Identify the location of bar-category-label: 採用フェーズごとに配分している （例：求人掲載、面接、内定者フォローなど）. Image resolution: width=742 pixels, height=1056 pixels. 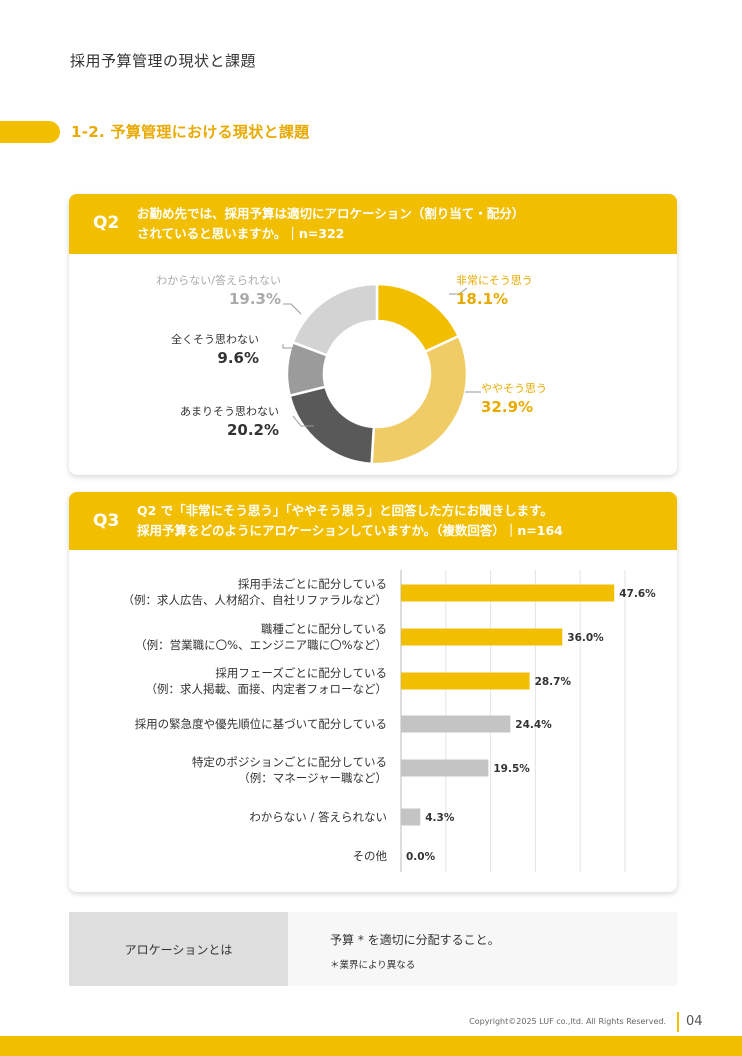
(267, 681).